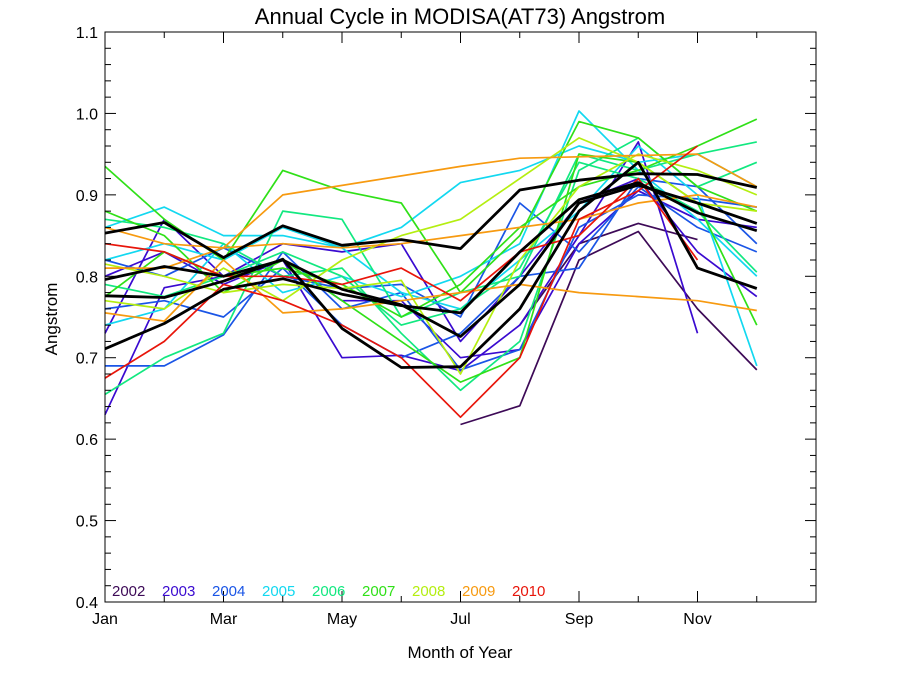  Describe the element at coordinates (528, 591) in the screenshot. I see `legend-item-2010: 2010` at that location.